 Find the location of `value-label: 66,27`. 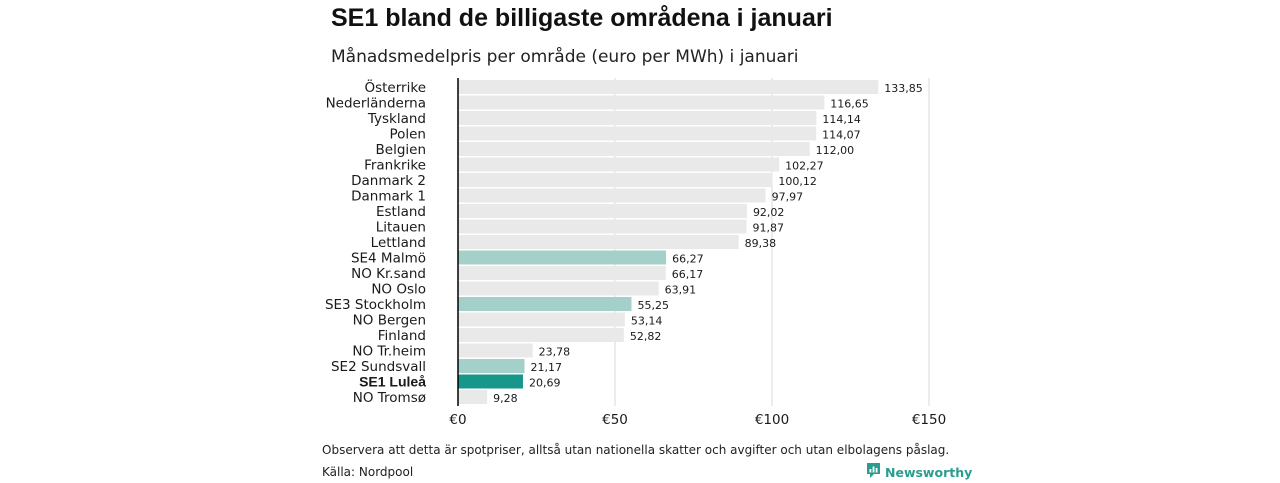

value-label: 66,27 is located at coordinates (688, 259).